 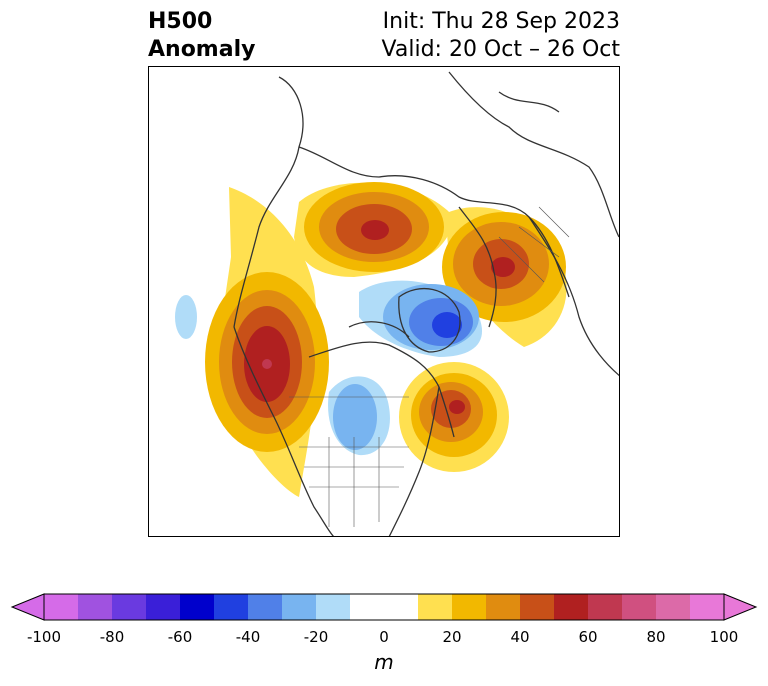 What do you see at coordinates (202, 49) in the screenshot?
I see `title-line-2: Anomaly` at bounding box center [202, 49].